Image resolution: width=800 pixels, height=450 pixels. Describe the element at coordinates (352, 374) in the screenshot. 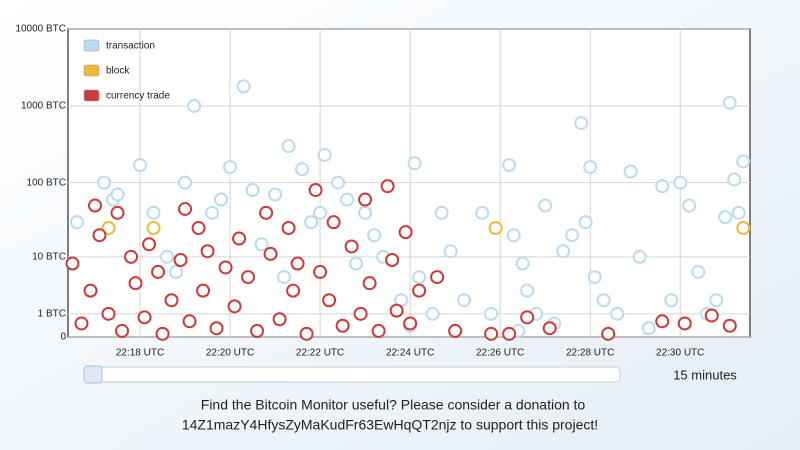

I see `range-slider` at that location.